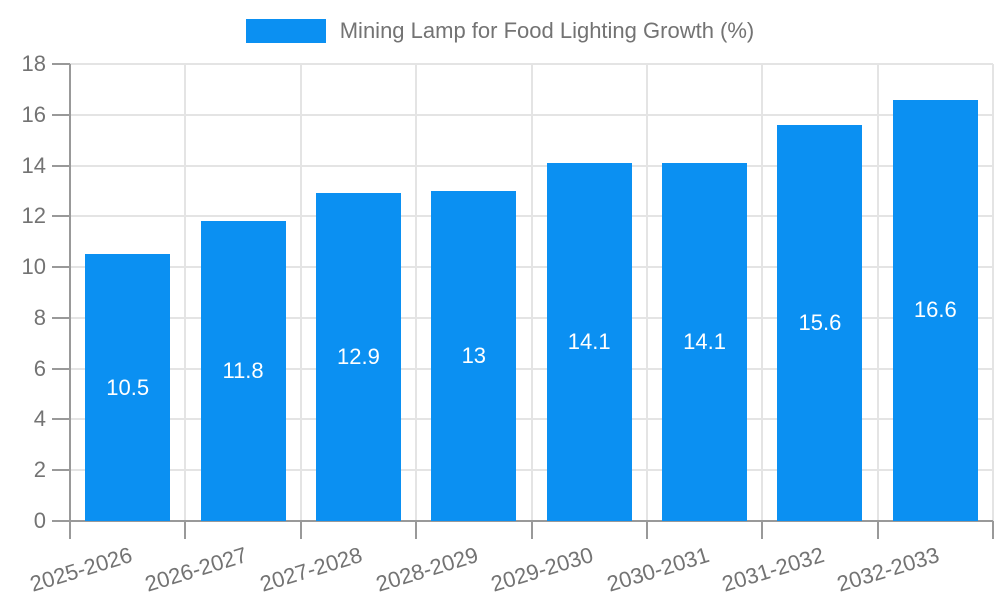 Image resolution: width=1000 pixels, height=600 pixels. I want to click on bar-value-label: 15.6, so click(820, 322).